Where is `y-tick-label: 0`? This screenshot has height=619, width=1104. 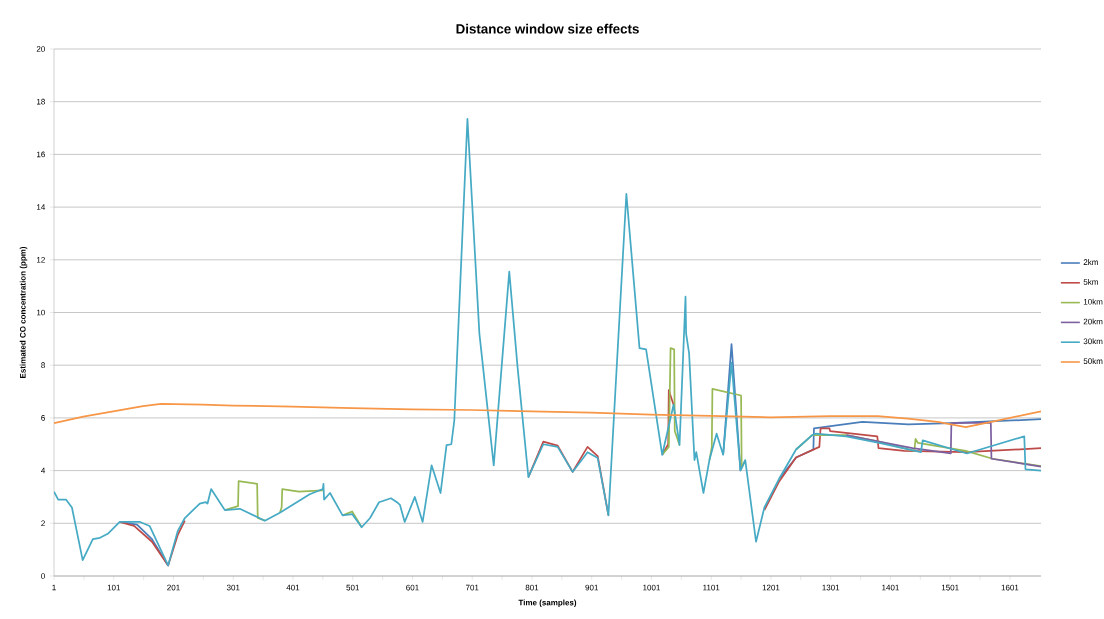
y-tick-label: 0 is located at coordinates (43, 576).